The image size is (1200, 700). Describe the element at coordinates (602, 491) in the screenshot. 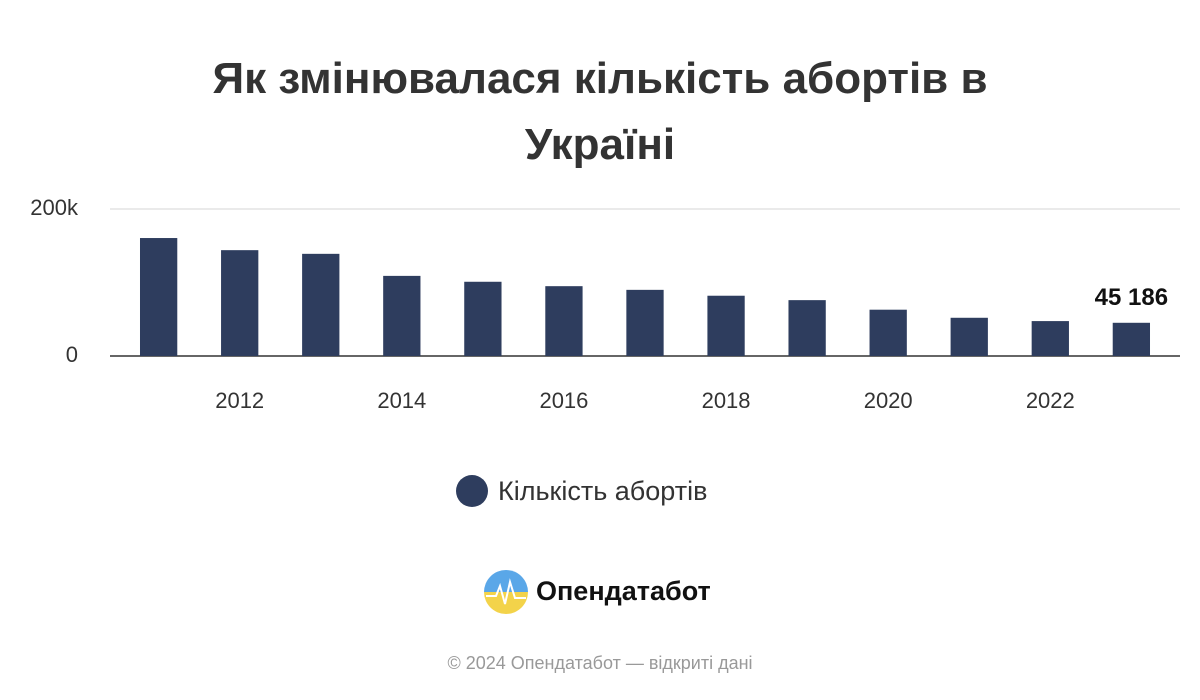

I see `legend-label: Кількість абортів` at that location.